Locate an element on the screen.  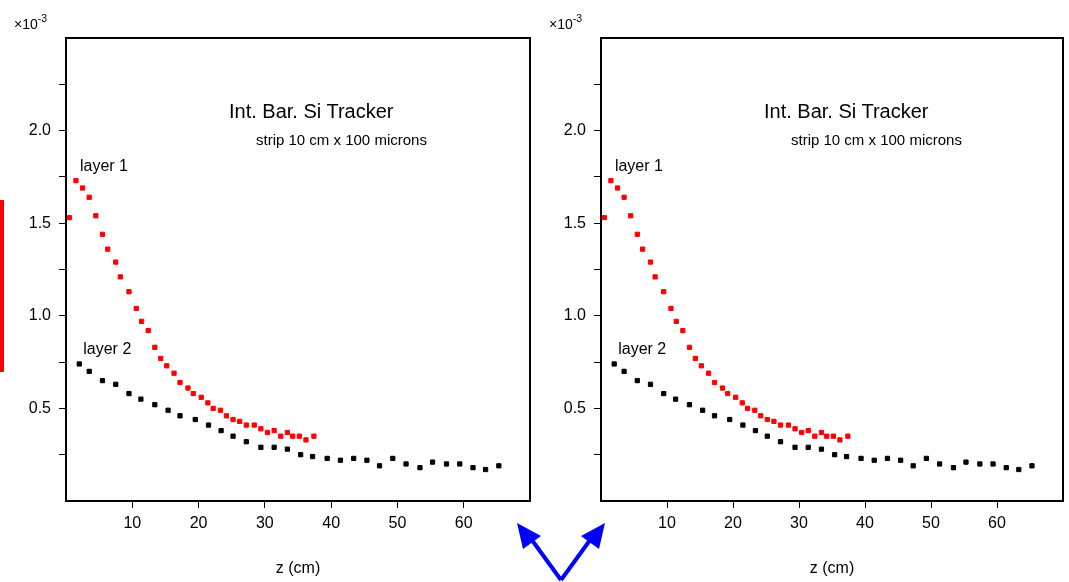
y-tick-label: 2.0 is located at coordinates (575, 130).